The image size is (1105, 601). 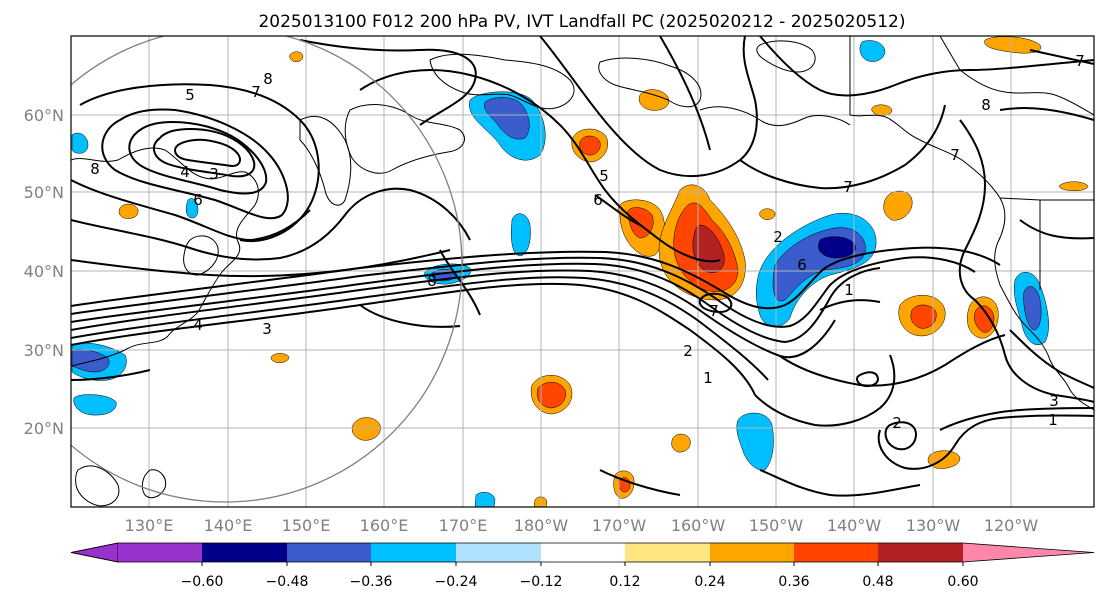 I want to click on colorbar-tick-label: −0.48, so click(x=287, y=582).